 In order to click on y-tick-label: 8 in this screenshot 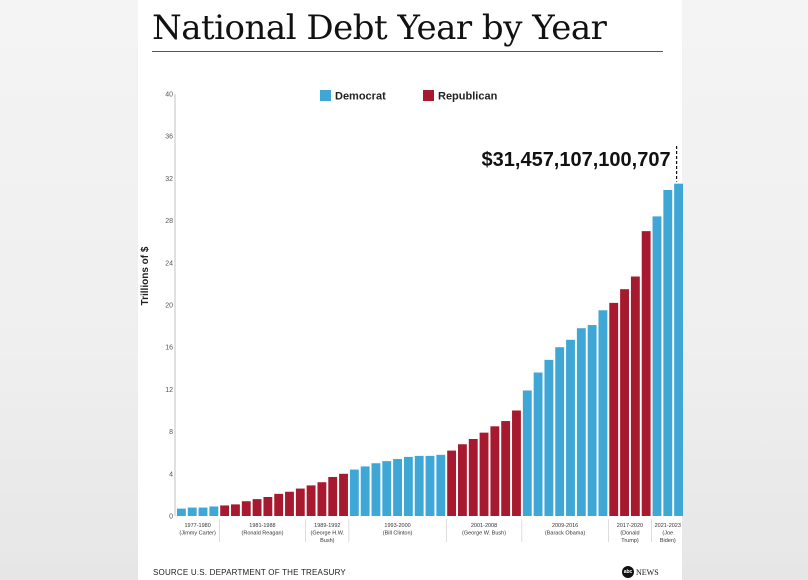, I will do `click(171, 432)`.